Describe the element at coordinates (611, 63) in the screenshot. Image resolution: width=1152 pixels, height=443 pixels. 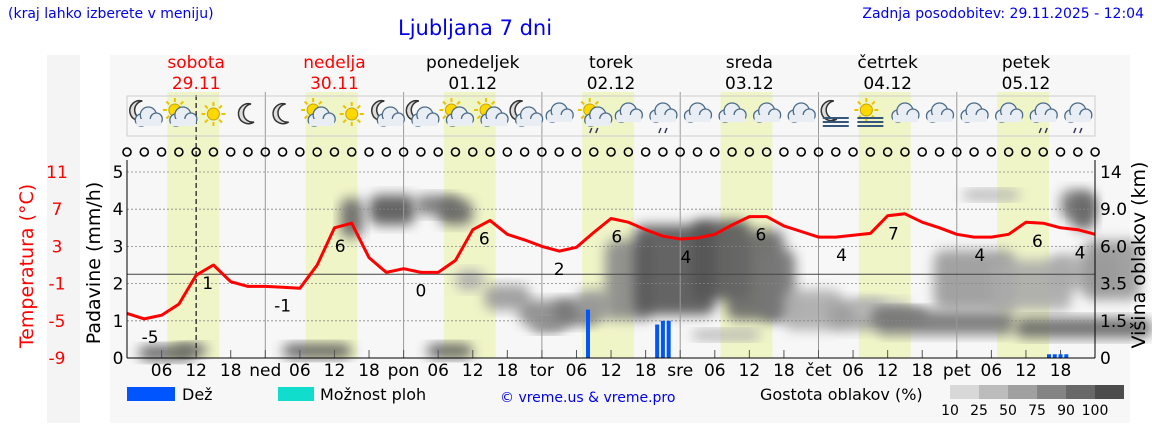
I see `day-name: torek` at that location.